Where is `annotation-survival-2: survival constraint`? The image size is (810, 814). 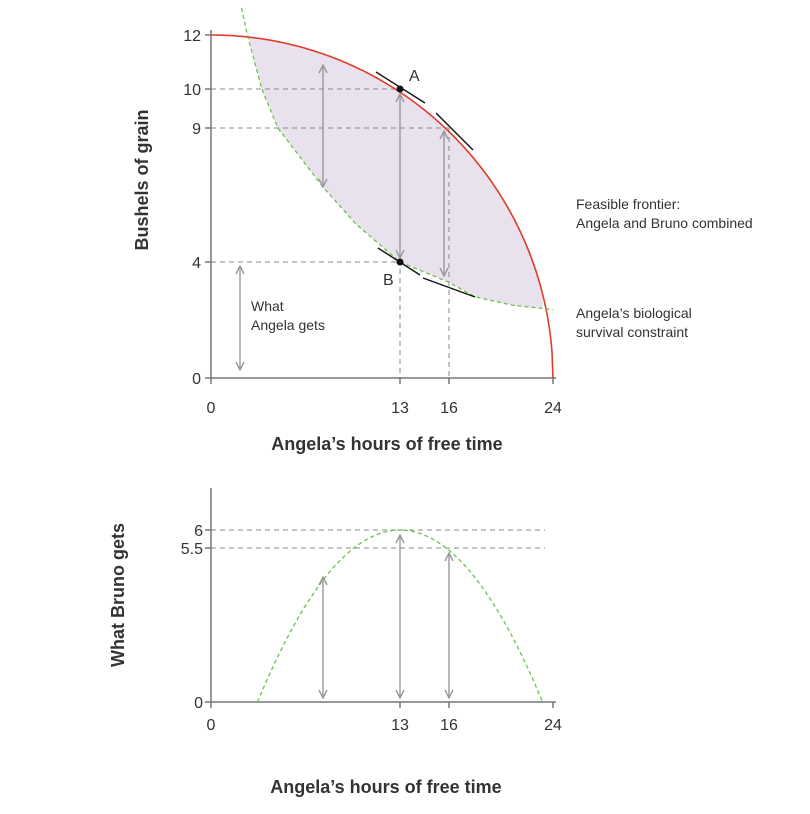 annotation-survival-2: survival constraint is located at coordinates (632, 332).